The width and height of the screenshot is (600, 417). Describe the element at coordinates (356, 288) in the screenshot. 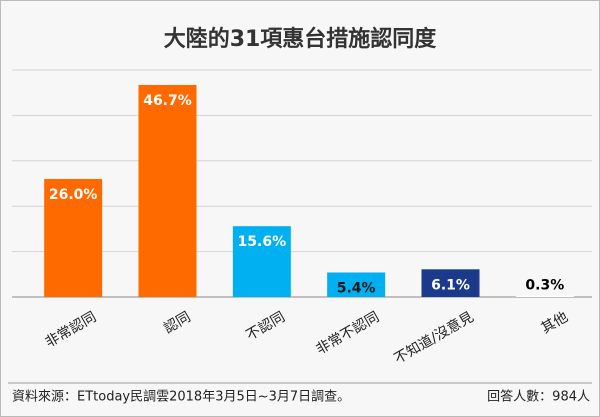

I see `value-label: 5.4%` at that location.